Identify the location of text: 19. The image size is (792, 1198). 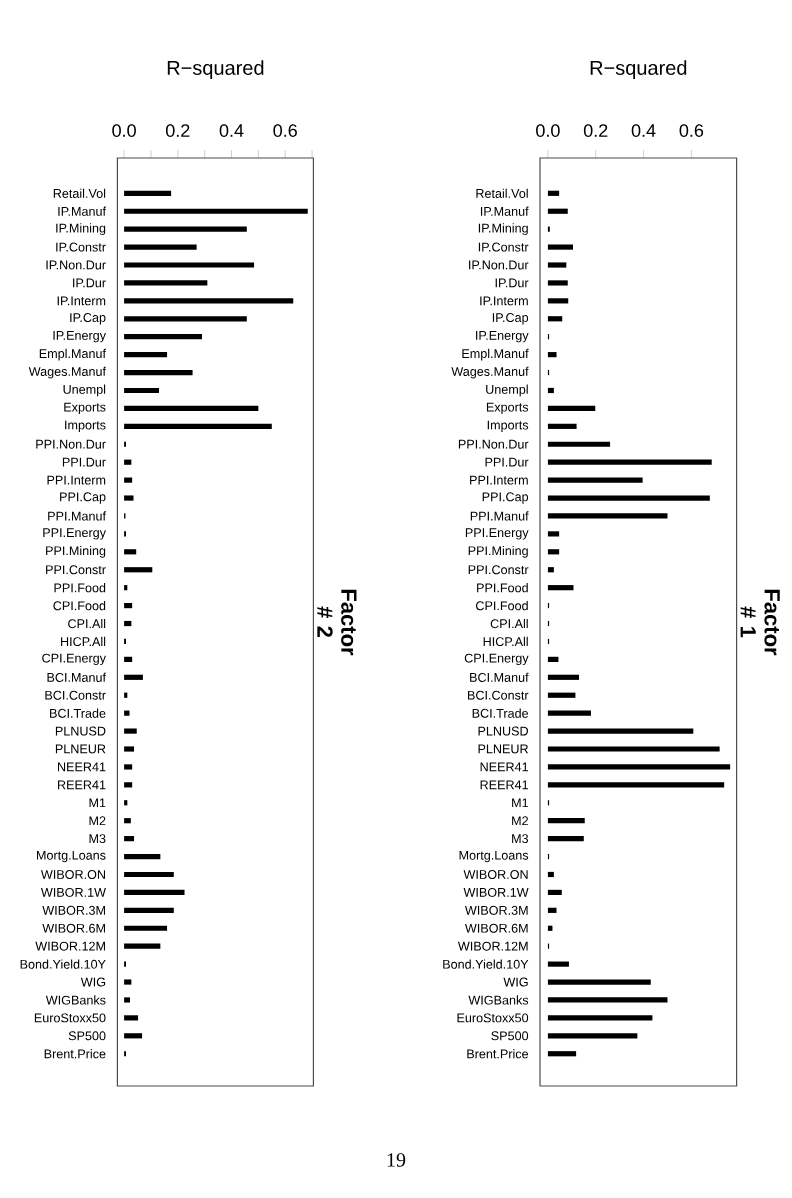
(396, 1160).